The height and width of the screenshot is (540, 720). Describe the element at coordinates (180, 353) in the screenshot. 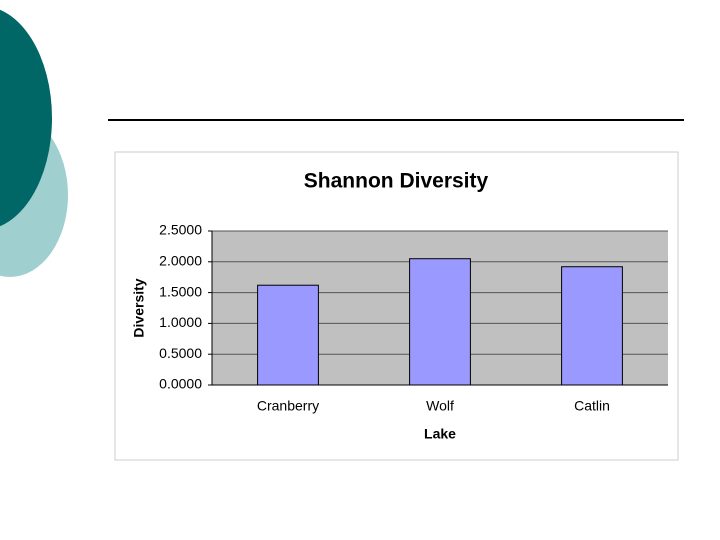

I see `y-tick-label: 0.5000` at that location.